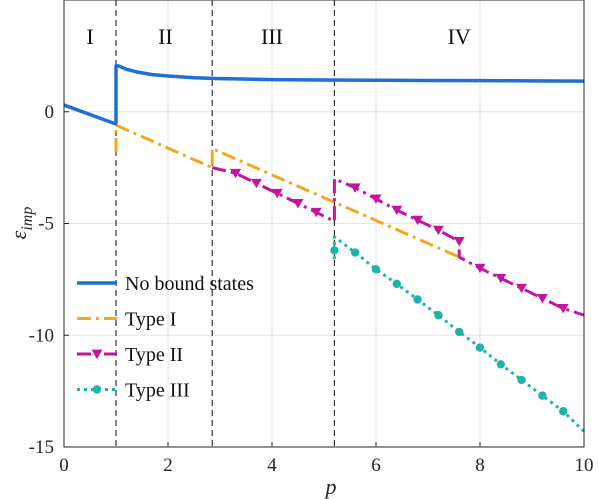 Image resolution: width=598 pixels, height=499 pixels. What do you see at coordinates (459, 36) in the screenshot?
I see `region-label: IV` at bounding box center [459, 36].